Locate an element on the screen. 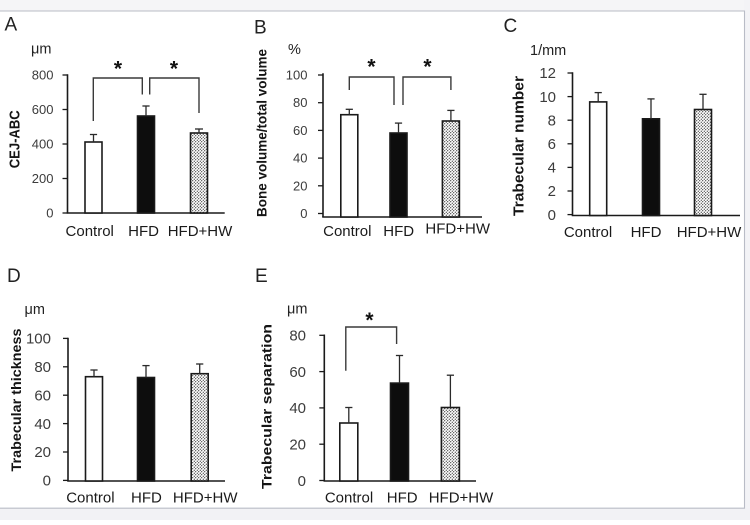 This screenshot has height=525, width=750. svg-text: 10 is located at coordinates (547, 97).